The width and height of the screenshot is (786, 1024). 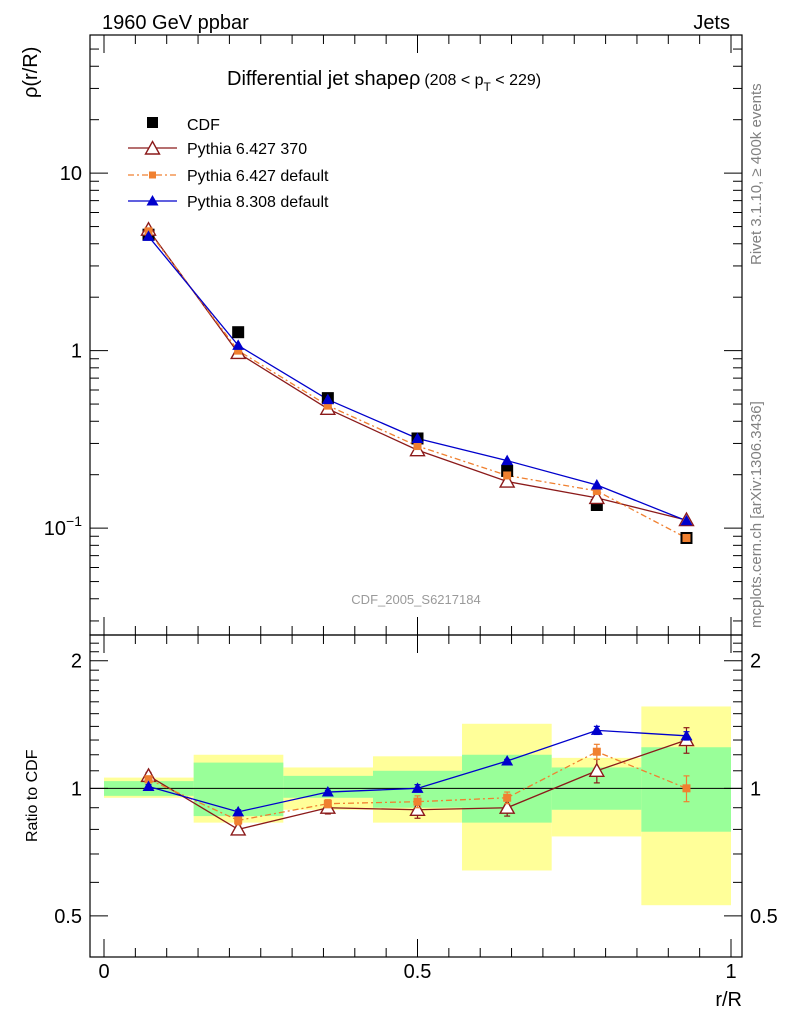 I want to click on ratio-tick-label-2-left: 2, so click(x=76, y=662).